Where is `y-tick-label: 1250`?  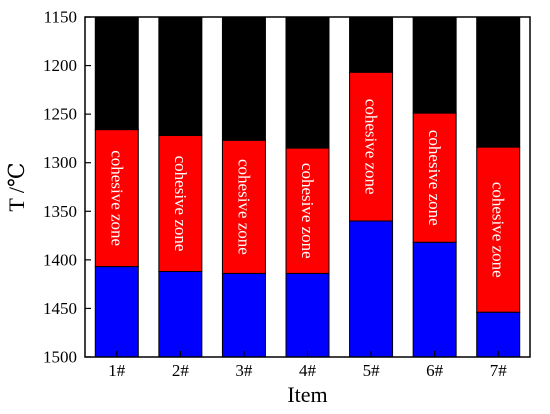 y-tick-label: 1250 is located at coordinates (60, 114).